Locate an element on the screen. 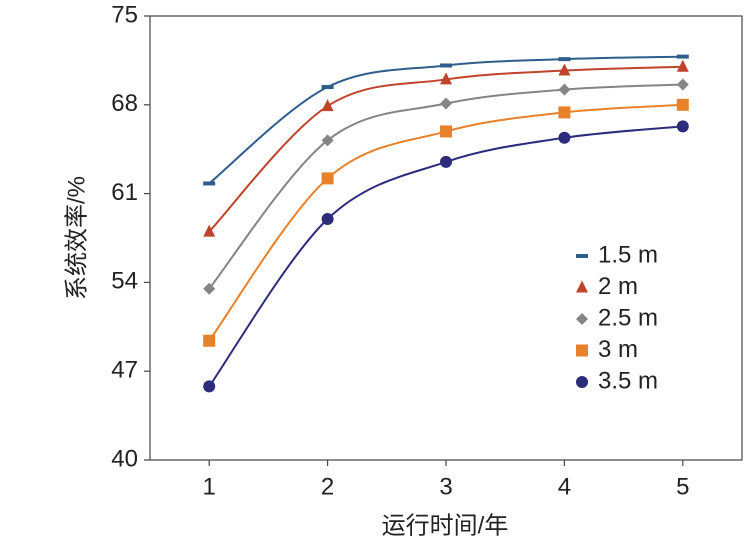 This screenshot has width=752, height=549. y-tick-label: 68 is located at coordinates (124, 103).